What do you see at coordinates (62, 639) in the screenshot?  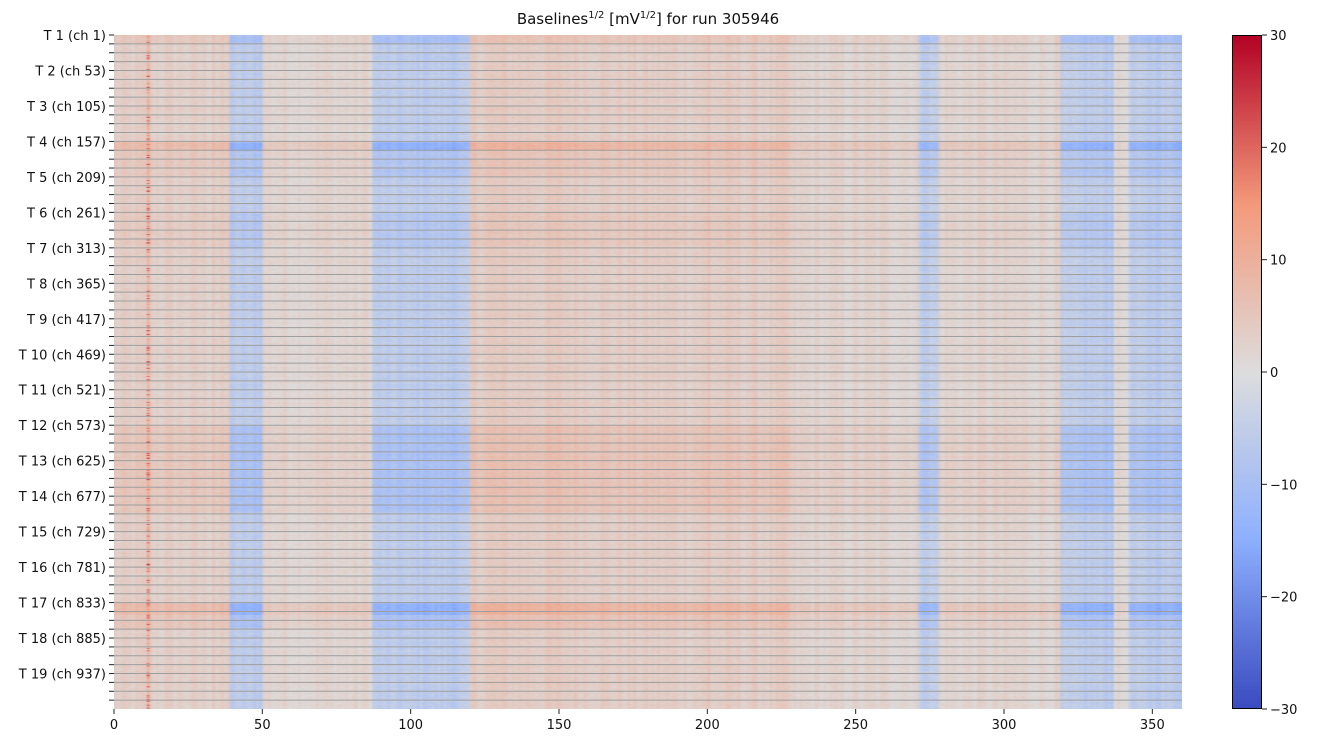 I see `y-tick-label: T 18 (ch 885)` at bounding box center [62, 639].